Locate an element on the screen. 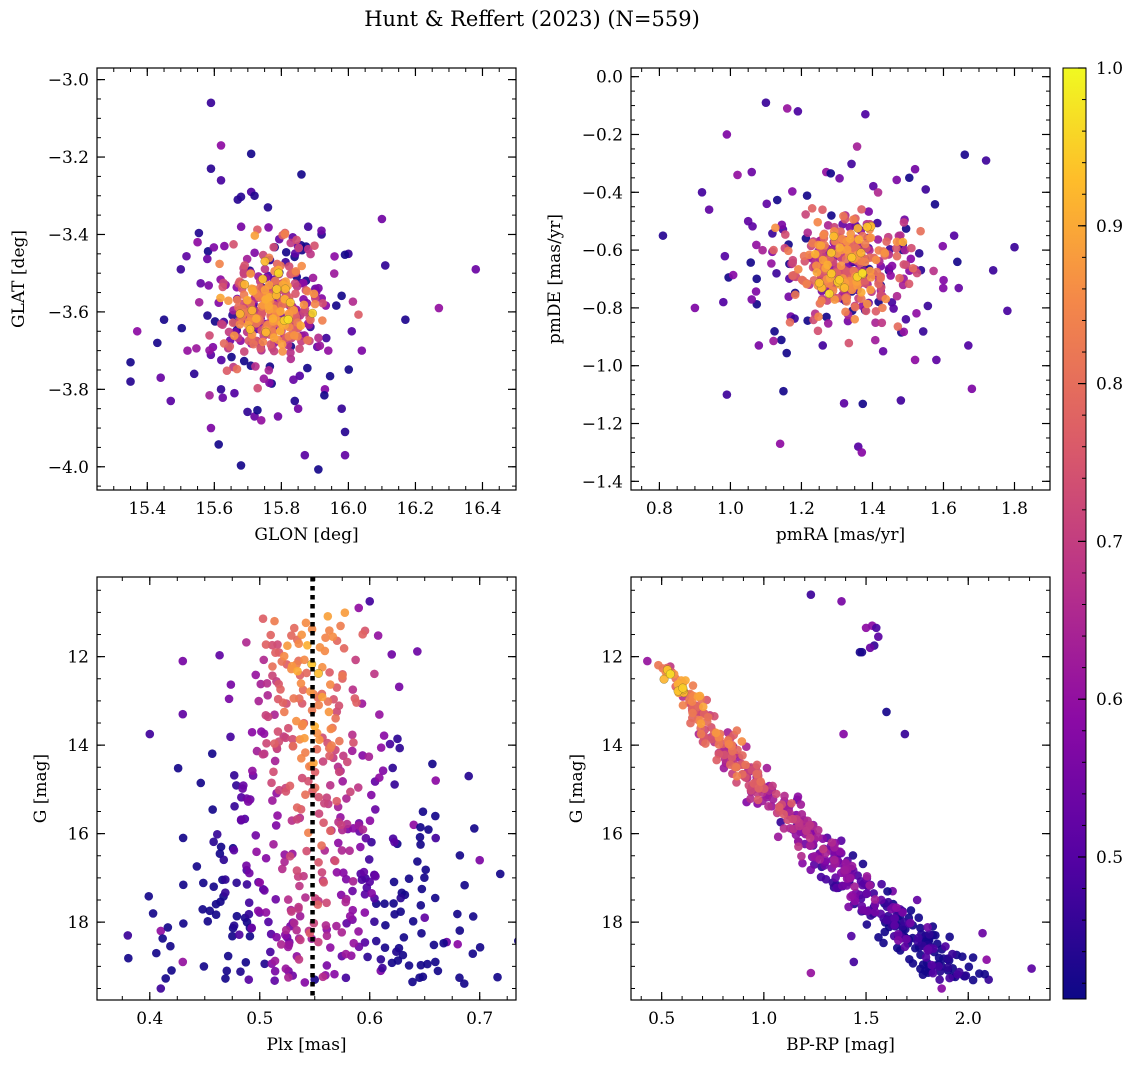 The height and width of the screenshot is (1067, 1136). x-tick-label: 1.8 is located at coordinates (1014, 509).